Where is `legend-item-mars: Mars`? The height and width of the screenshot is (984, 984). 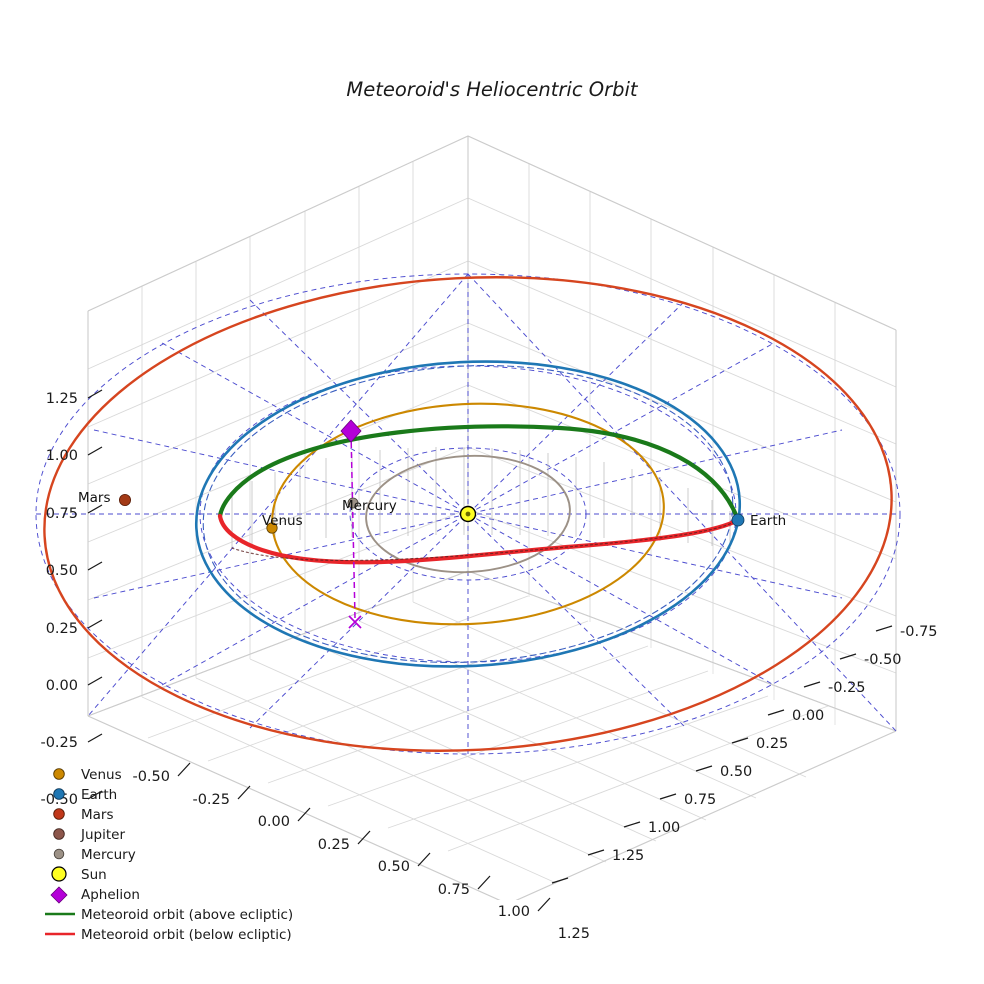 legend-item-mars: Mars is located at coordinates (83, 815).